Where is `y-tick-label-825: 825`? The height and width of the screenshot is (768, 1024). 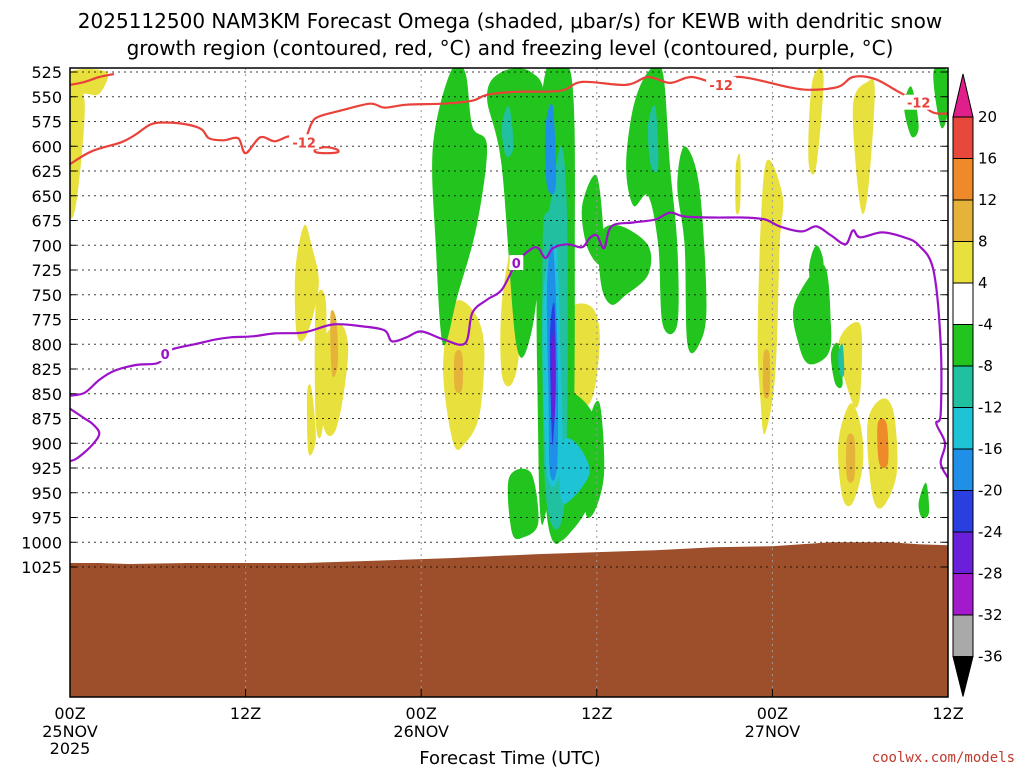
y-tick-label-825: 825 is located at coordinates (46, 369).